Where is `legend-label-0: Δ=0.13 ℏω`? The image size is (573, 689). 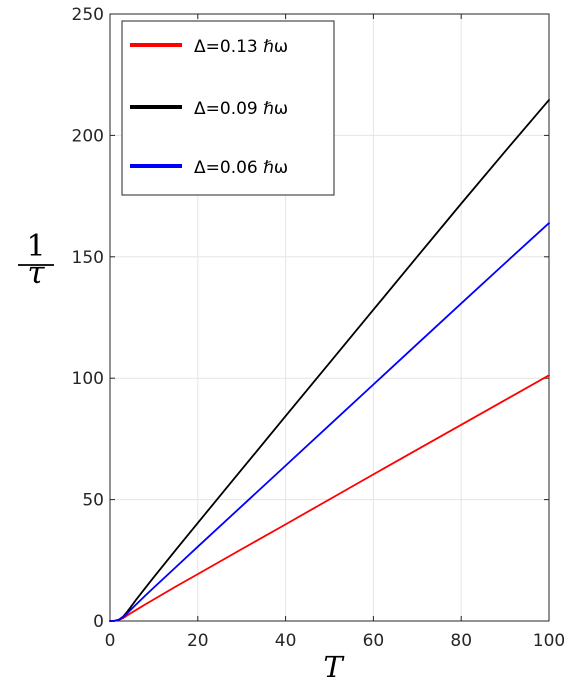
legend-label-0: Δ=0.13 ℏω is located at coordinates (241, 47).